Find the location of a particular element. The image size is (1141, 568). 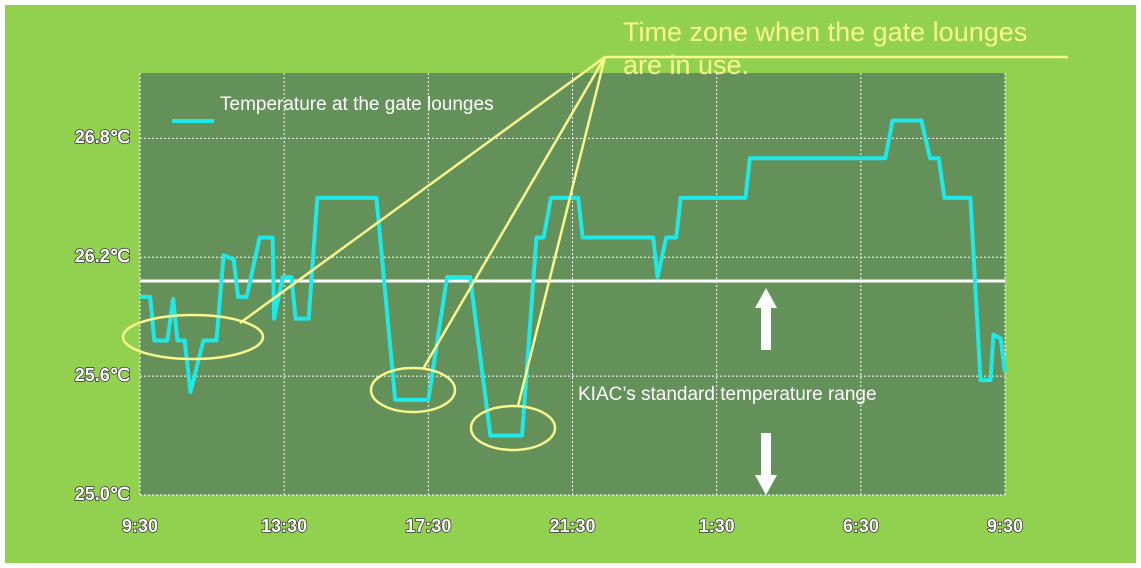

x-tick-label: 21:30 is located at coordinates (572, 526).